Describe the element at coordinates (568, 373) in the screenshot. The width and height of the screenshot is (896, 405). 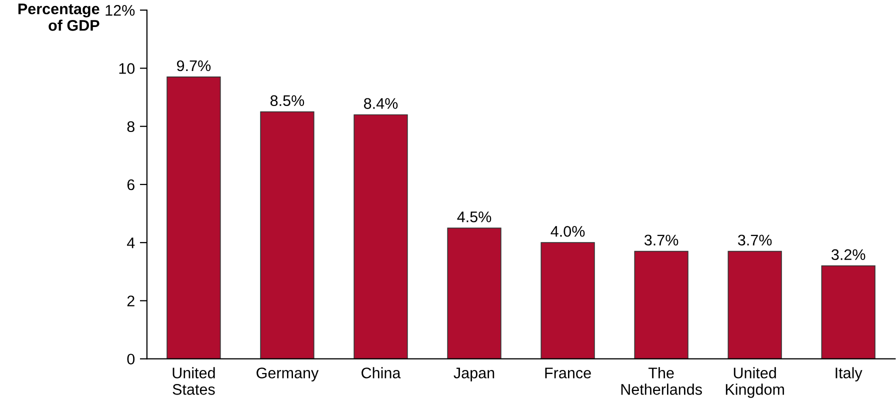
I see `x-tick-label: France` at that location.